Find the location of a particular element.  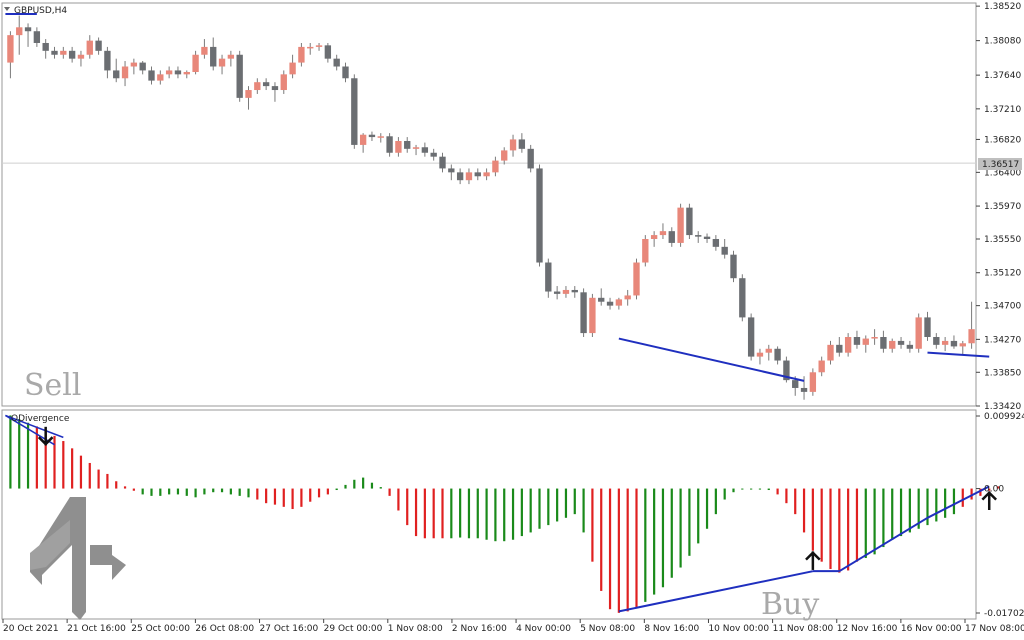

time-tick-label: 29 Oct 00:00 is located at coordinates (353, 629).